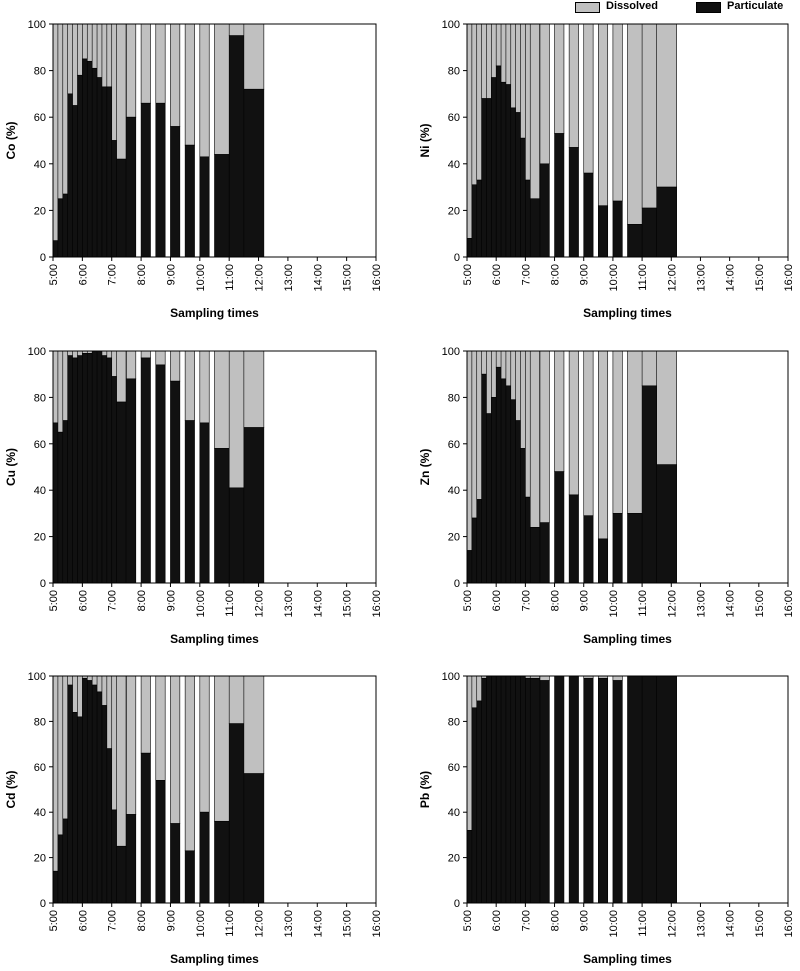 The width and height of the screenshot is (800, 971). I want to click on x-tick-label: 5:00, so click(54, 920).